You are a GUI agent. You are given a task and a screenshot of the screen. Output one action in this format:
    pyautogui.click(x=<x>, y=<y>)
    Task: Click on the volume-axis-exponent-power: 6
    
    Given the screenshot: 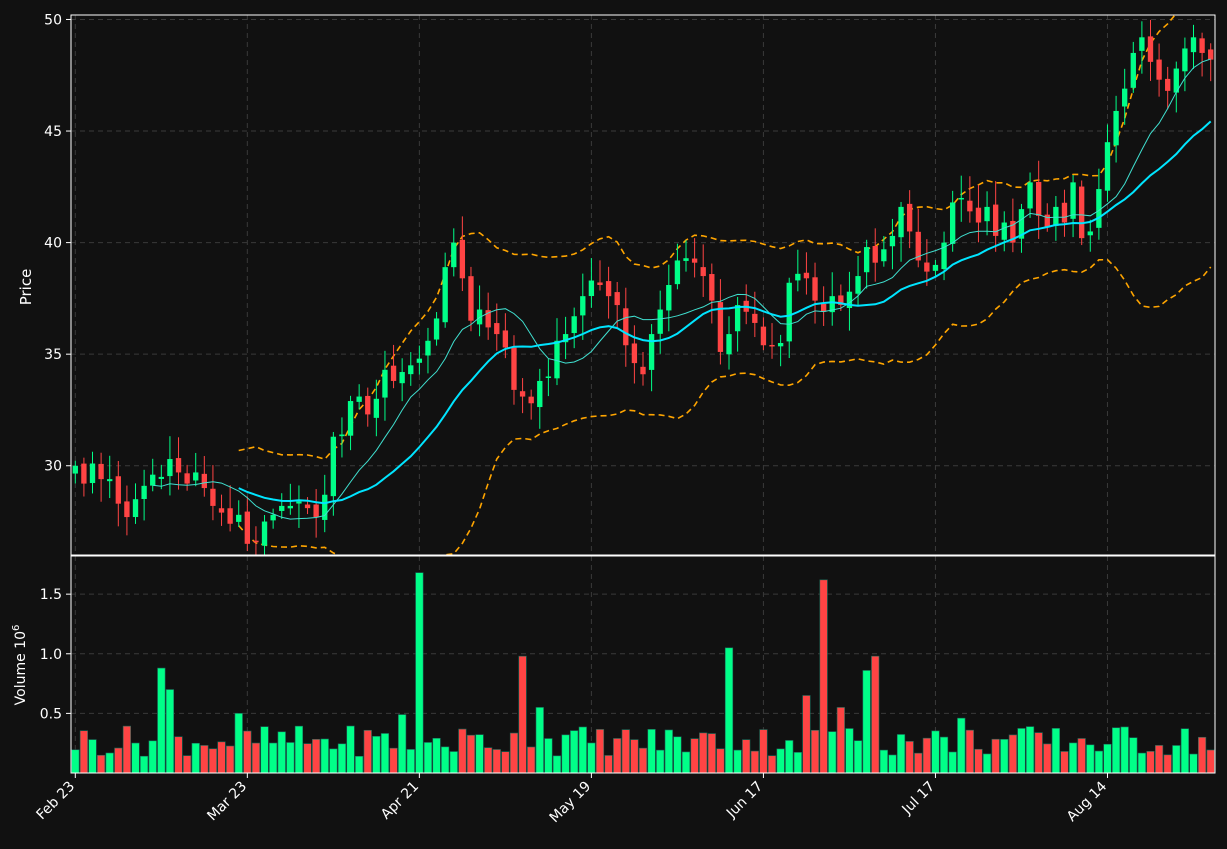 What is the action you would take?
    pyautogui.click(x=16, y=628)
    